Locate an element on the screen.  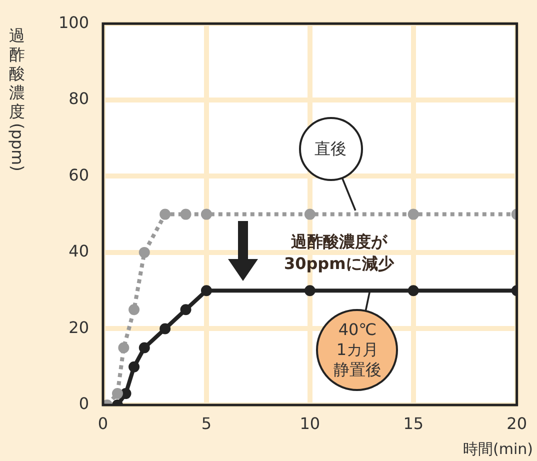
y-tick-label: 60 is located at coordinates (78, 174).